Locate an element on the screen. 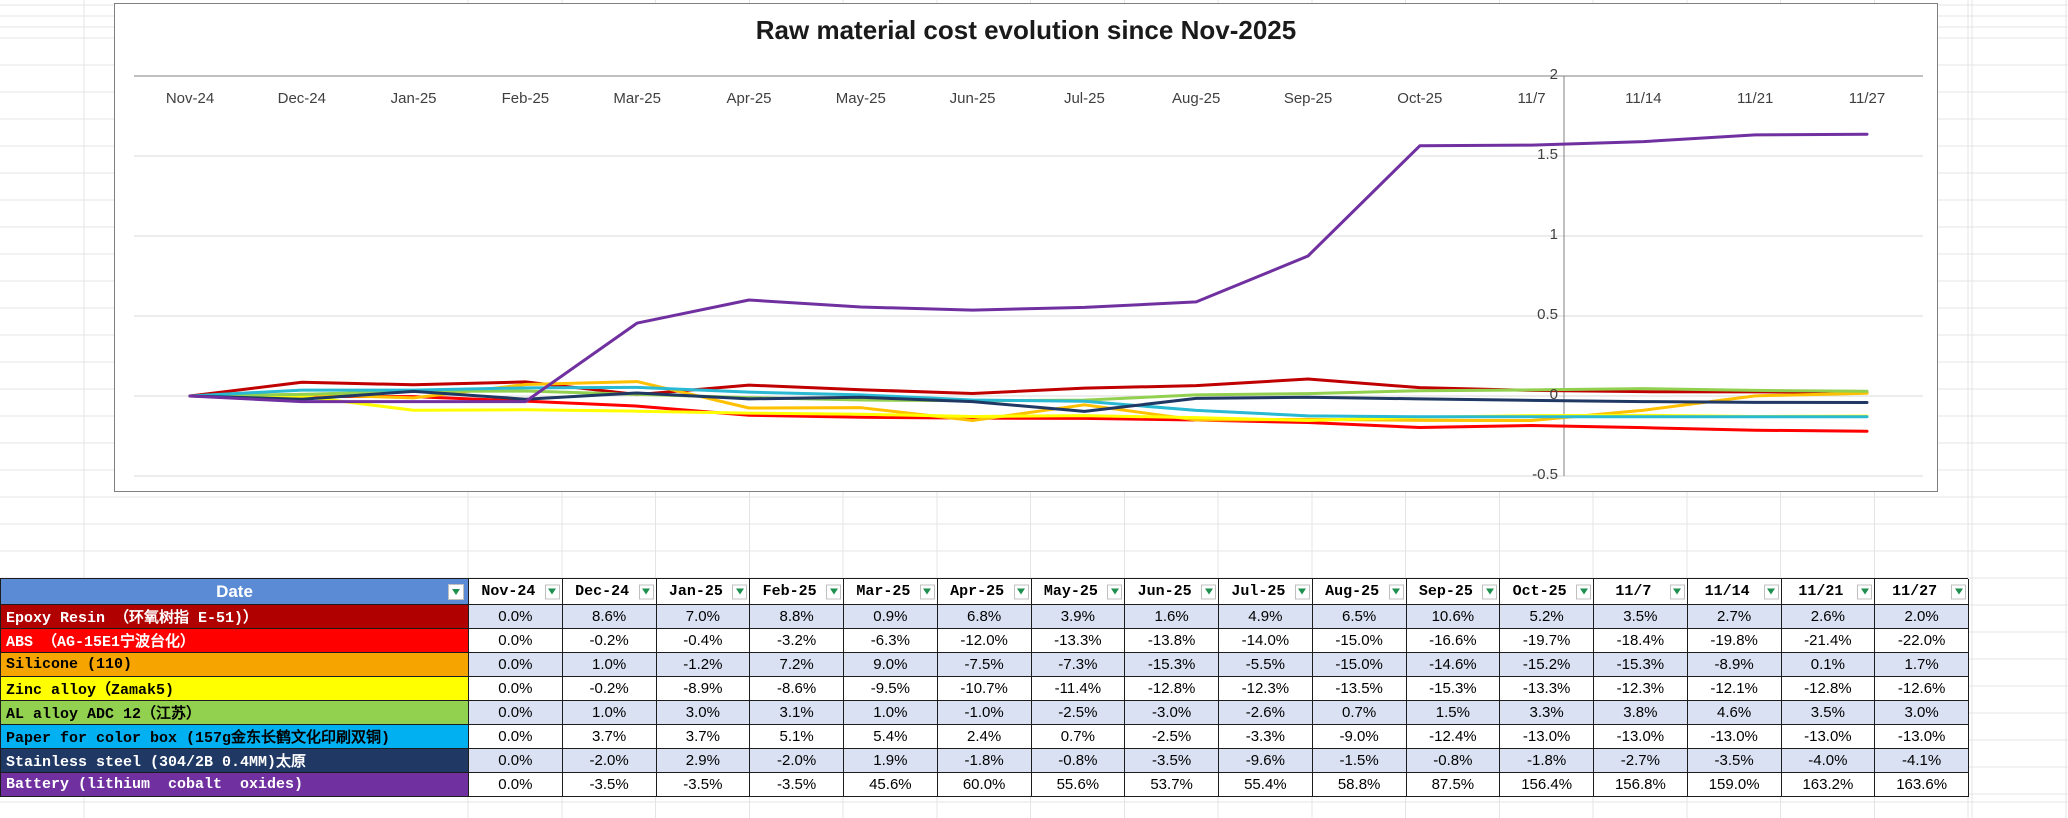 The height and width of the screenshot is (818, 2068). value-cell: -13.5% is located at coordinates (1359, 689).